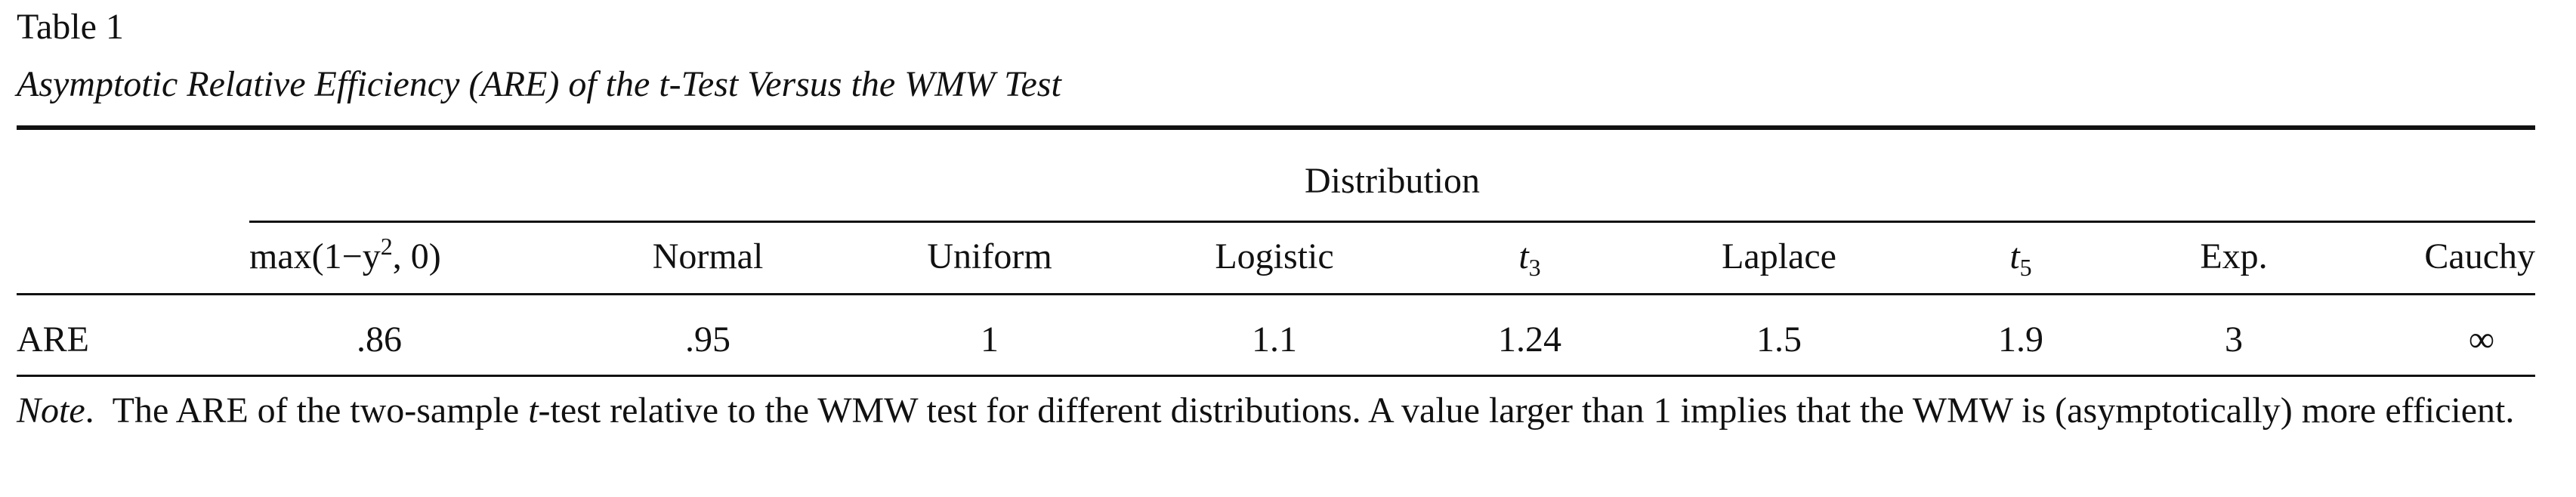 The width and height of the screenshot is (2576, 497). I want to click on column-header-uniform: Uniform, so click(989, 256).